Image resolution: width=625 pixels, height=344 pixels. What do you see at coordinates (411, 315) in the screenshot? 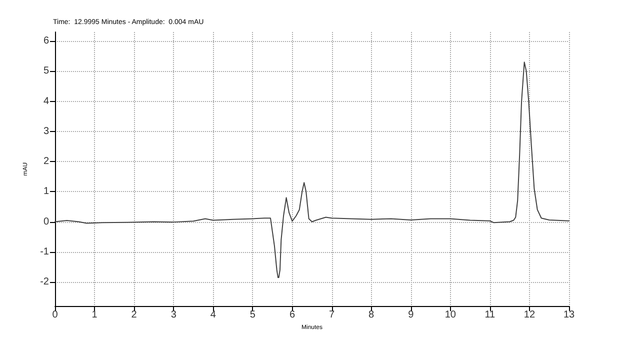
I see `x-tick-label: 9` at bounding box center [411, 315].